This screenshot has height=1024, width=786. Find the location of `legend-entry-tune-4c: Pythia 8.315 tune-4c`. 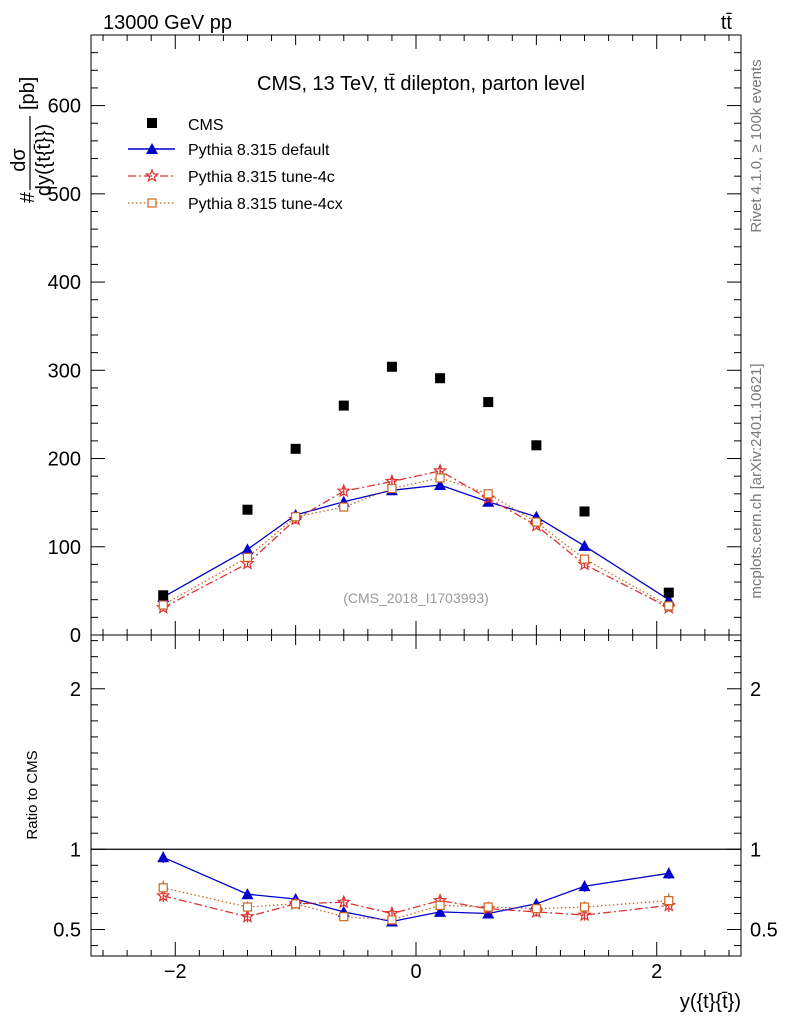

legend-entry-tune-4c: Pythia 8.315 tune-4c is located at coordinates (231, 177).